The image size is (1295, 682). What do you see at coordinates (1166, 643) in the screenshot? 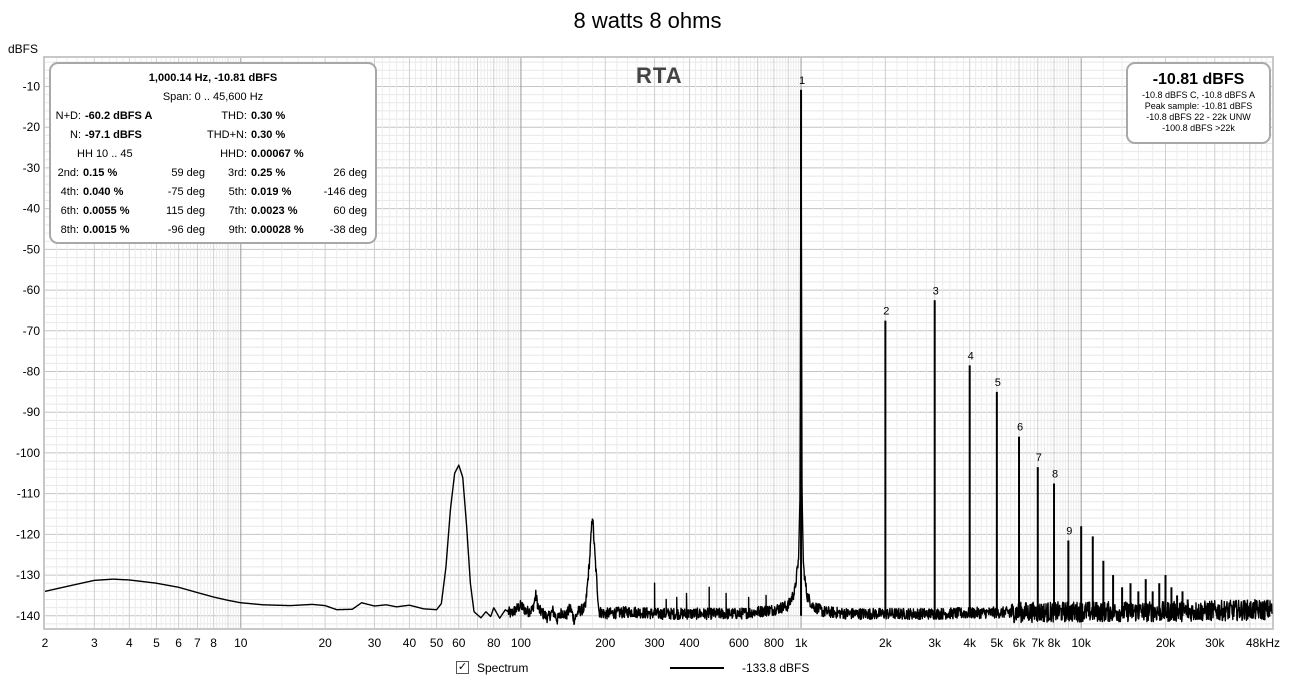
I see `x-tick-label: 20k` at bounding box center [1166, 643].